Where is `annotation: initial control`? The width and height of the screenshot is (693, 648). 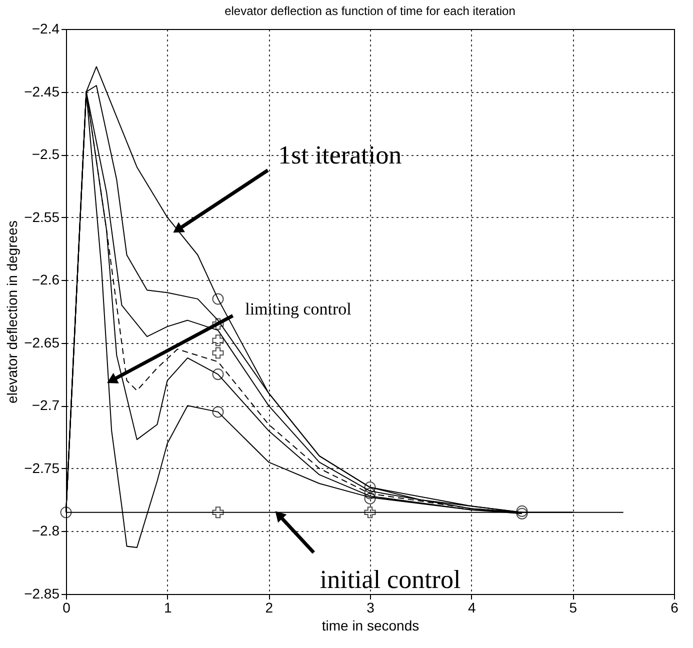 annotation: initial control is located at coordinates (390, 579).